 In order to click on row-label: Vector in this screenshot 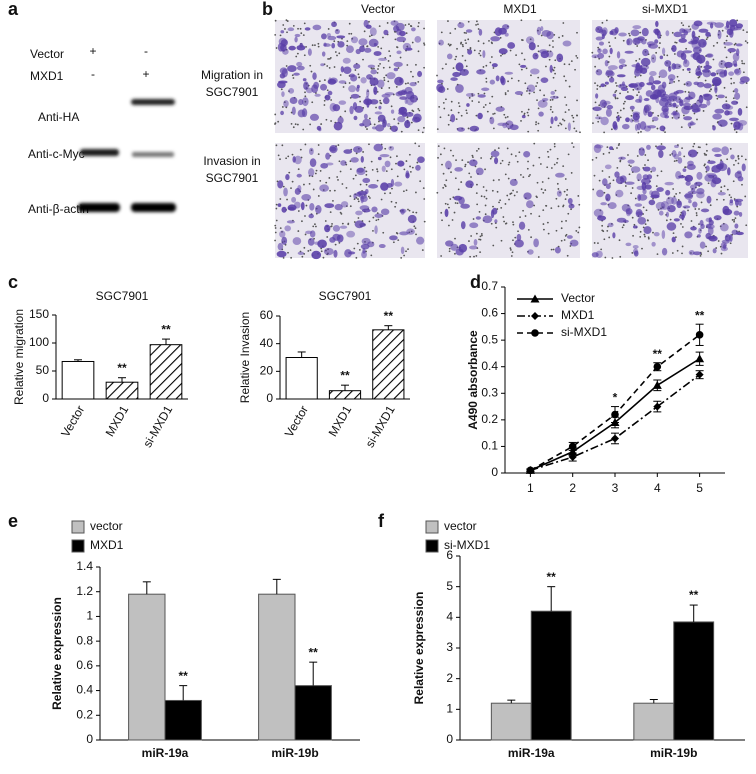, I will do `click(47, 54)`.